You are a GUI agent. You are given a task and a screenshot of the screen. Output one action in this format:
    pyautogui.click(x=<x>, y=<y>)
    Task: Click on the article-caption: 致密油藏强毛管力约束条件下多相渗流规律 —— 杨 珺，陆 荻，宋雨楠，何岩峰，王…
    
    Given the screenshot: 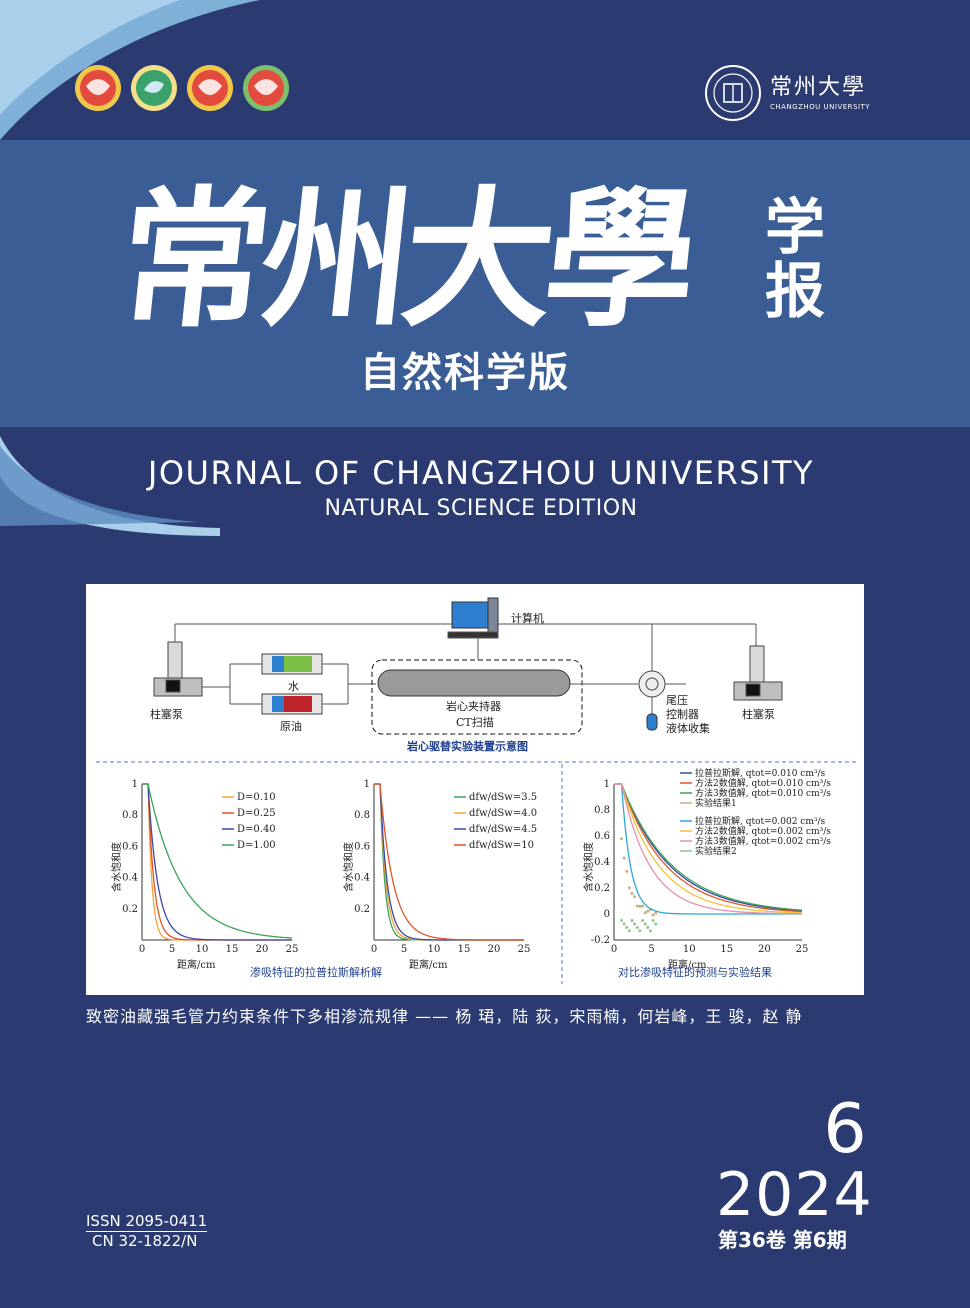 What is the action you would take?
    pyautogui.click(x=481, y=1015)
    